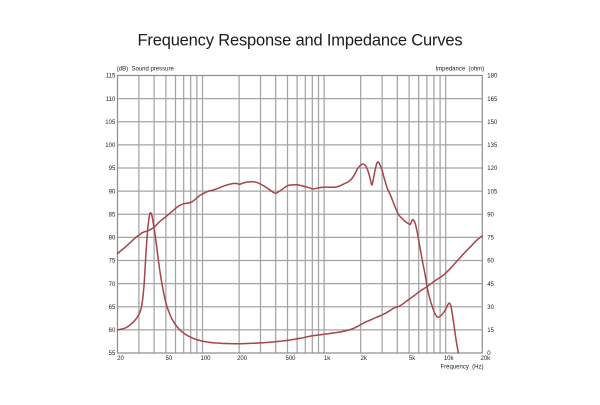  Describe the element at coordinates (364, 359) in the screenshot. I see `svg-text: 2k` at that location.